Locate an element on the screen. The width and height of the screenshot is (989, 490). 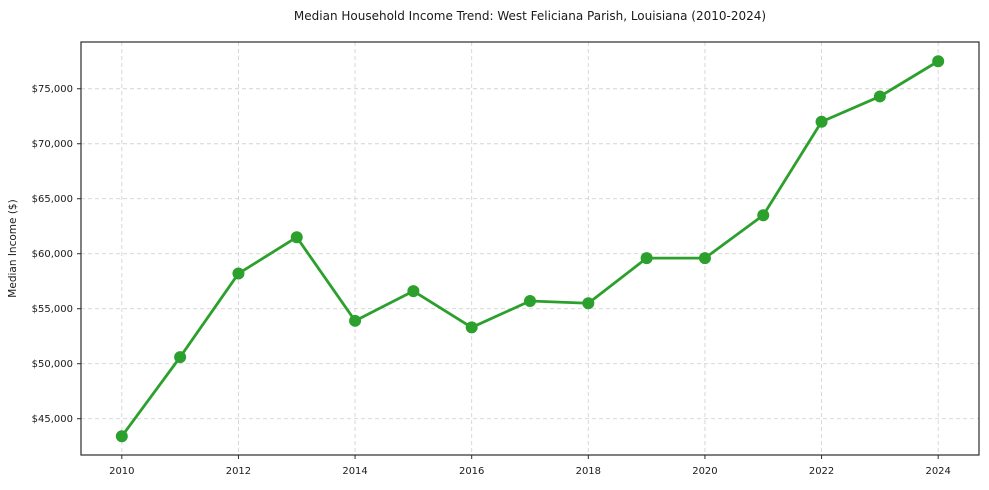
x-axis-tick-label: 2022 is located at coordinates (821, 471).